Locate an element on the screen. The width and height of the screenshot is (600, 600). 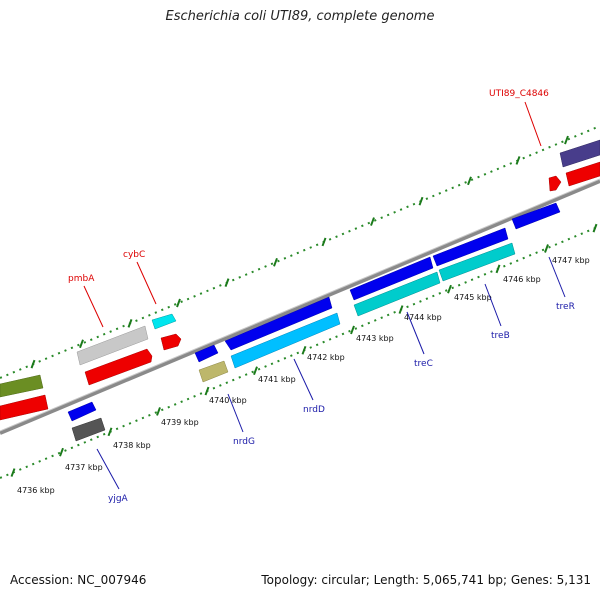
reverse-gene-khaki is located at coordinates (213, 371).